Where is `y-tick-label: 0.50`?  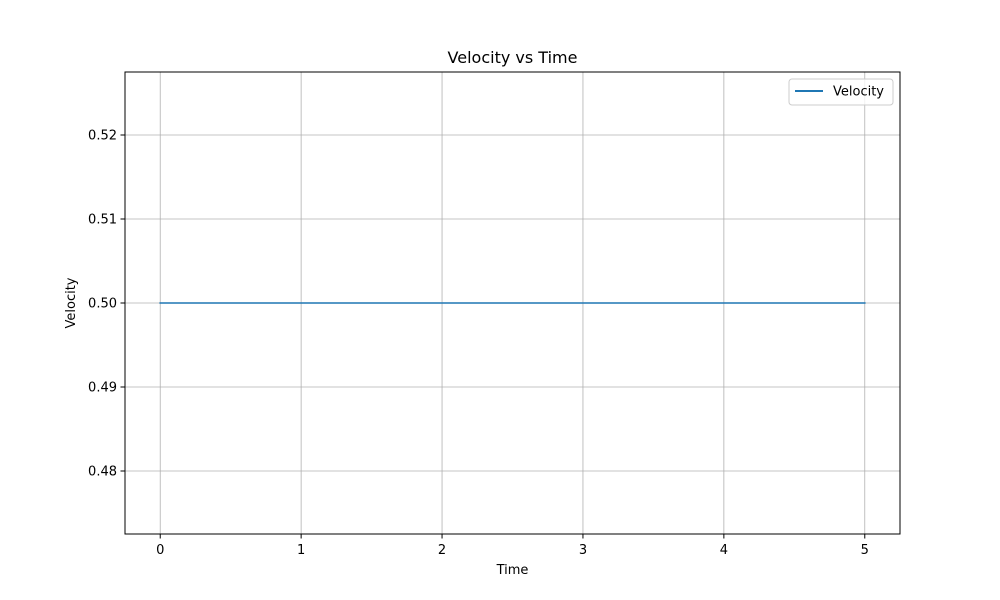
y-tick-label: 0.50 is located at coordinates (102, 304).